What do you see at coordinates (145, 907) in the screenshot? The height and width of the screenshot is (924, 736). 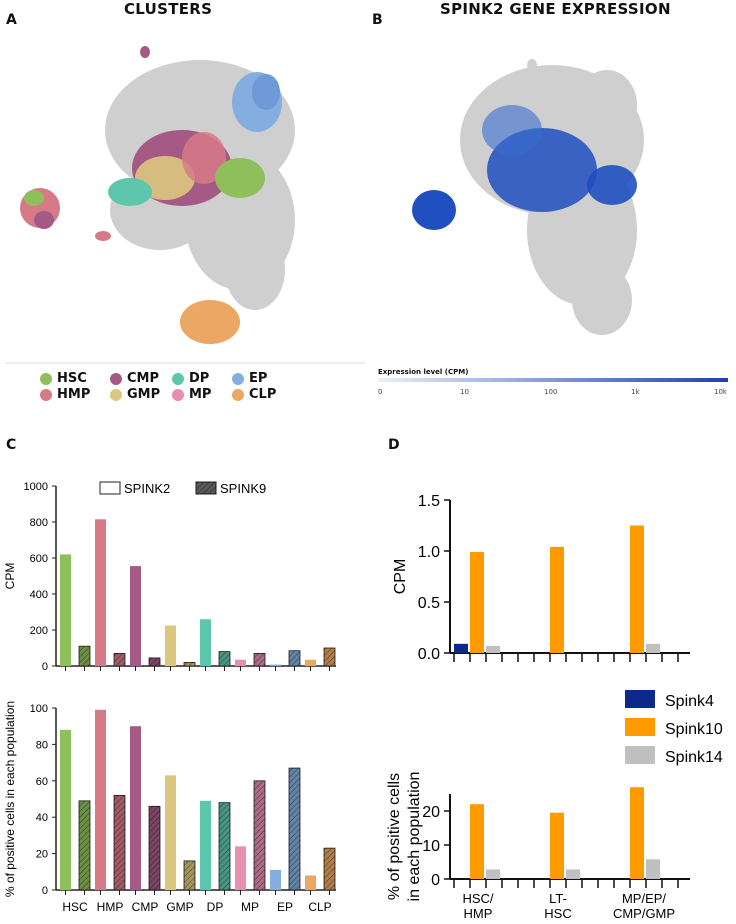 I see `x-tick-label: CMP` at bounding box center [145, 907].